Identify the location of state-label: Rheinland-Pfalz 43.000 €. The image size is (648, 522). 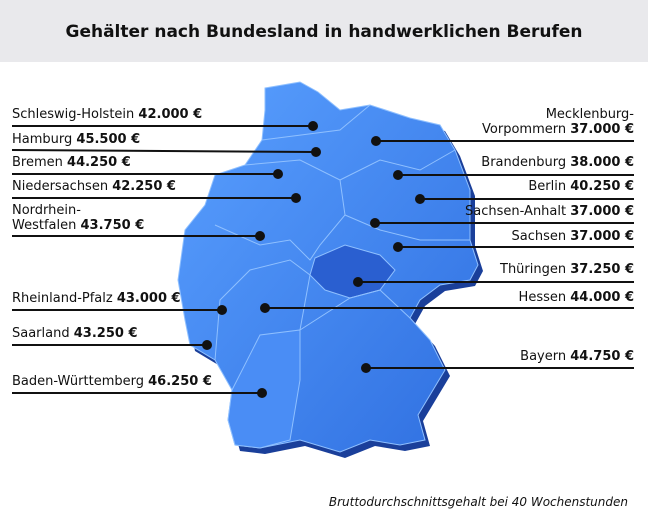
(96, 298).